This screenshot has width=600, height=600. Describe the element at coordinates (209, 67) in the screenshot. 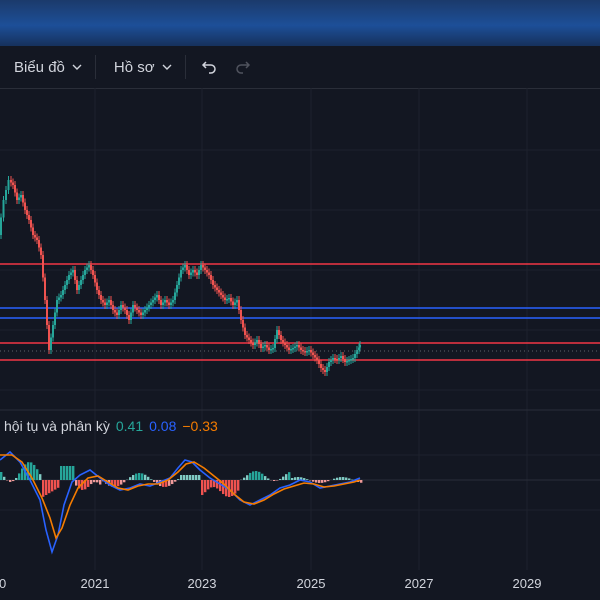

I see `undo-button` at that location.